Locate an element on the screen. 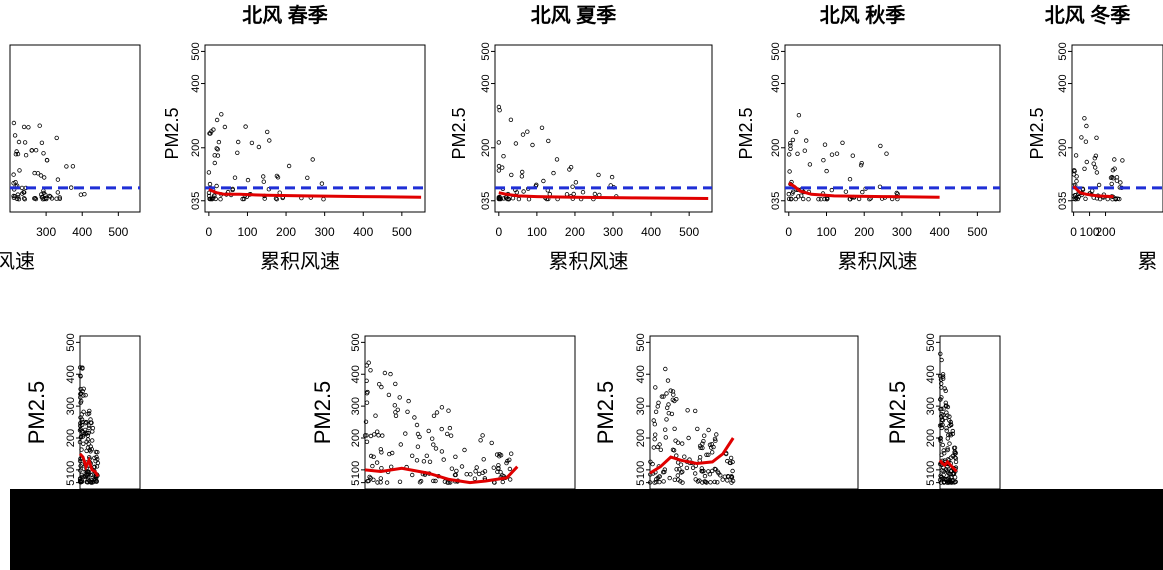  top-4-plot-frame is located at coordinates (892, 128).